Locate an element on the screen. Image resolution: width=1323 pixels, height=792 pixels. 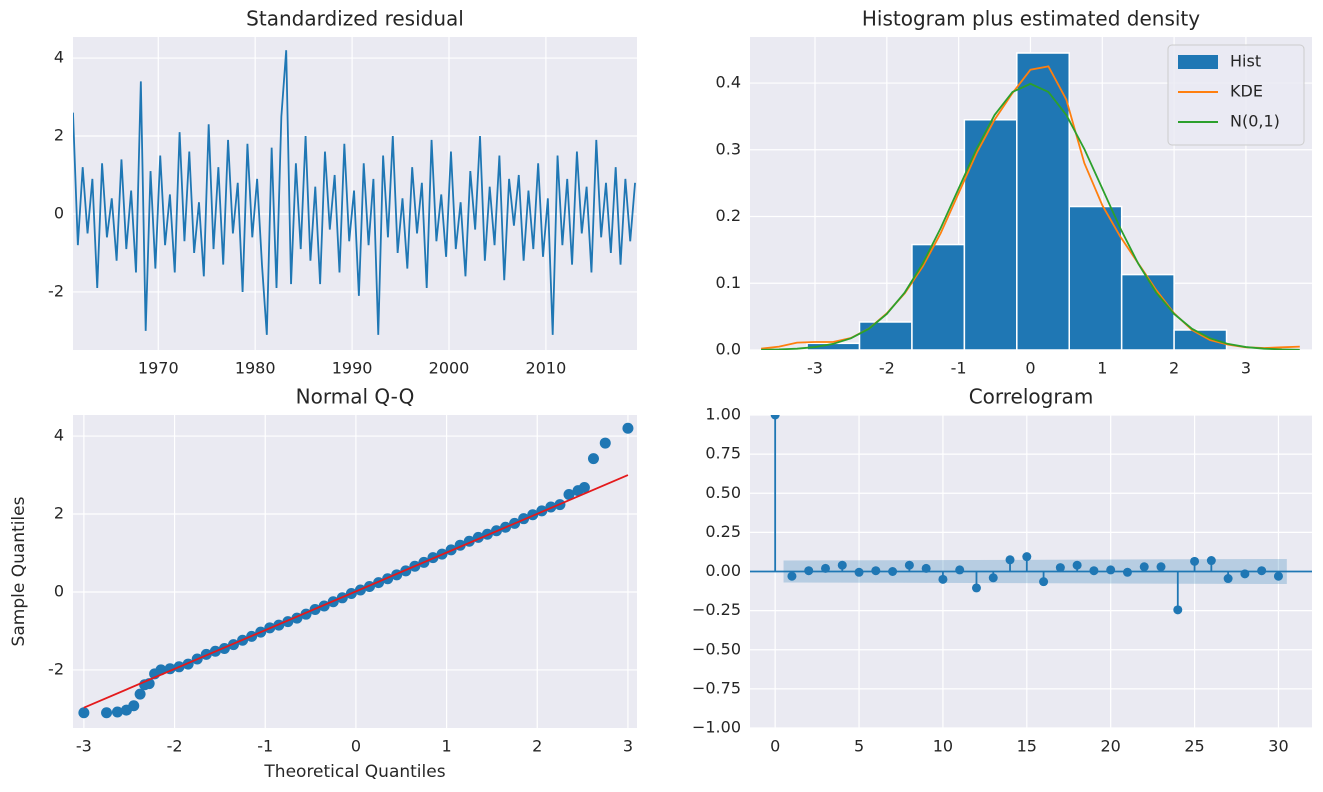
y-tick-label: 0.3 is located at coordinates (728, 148).